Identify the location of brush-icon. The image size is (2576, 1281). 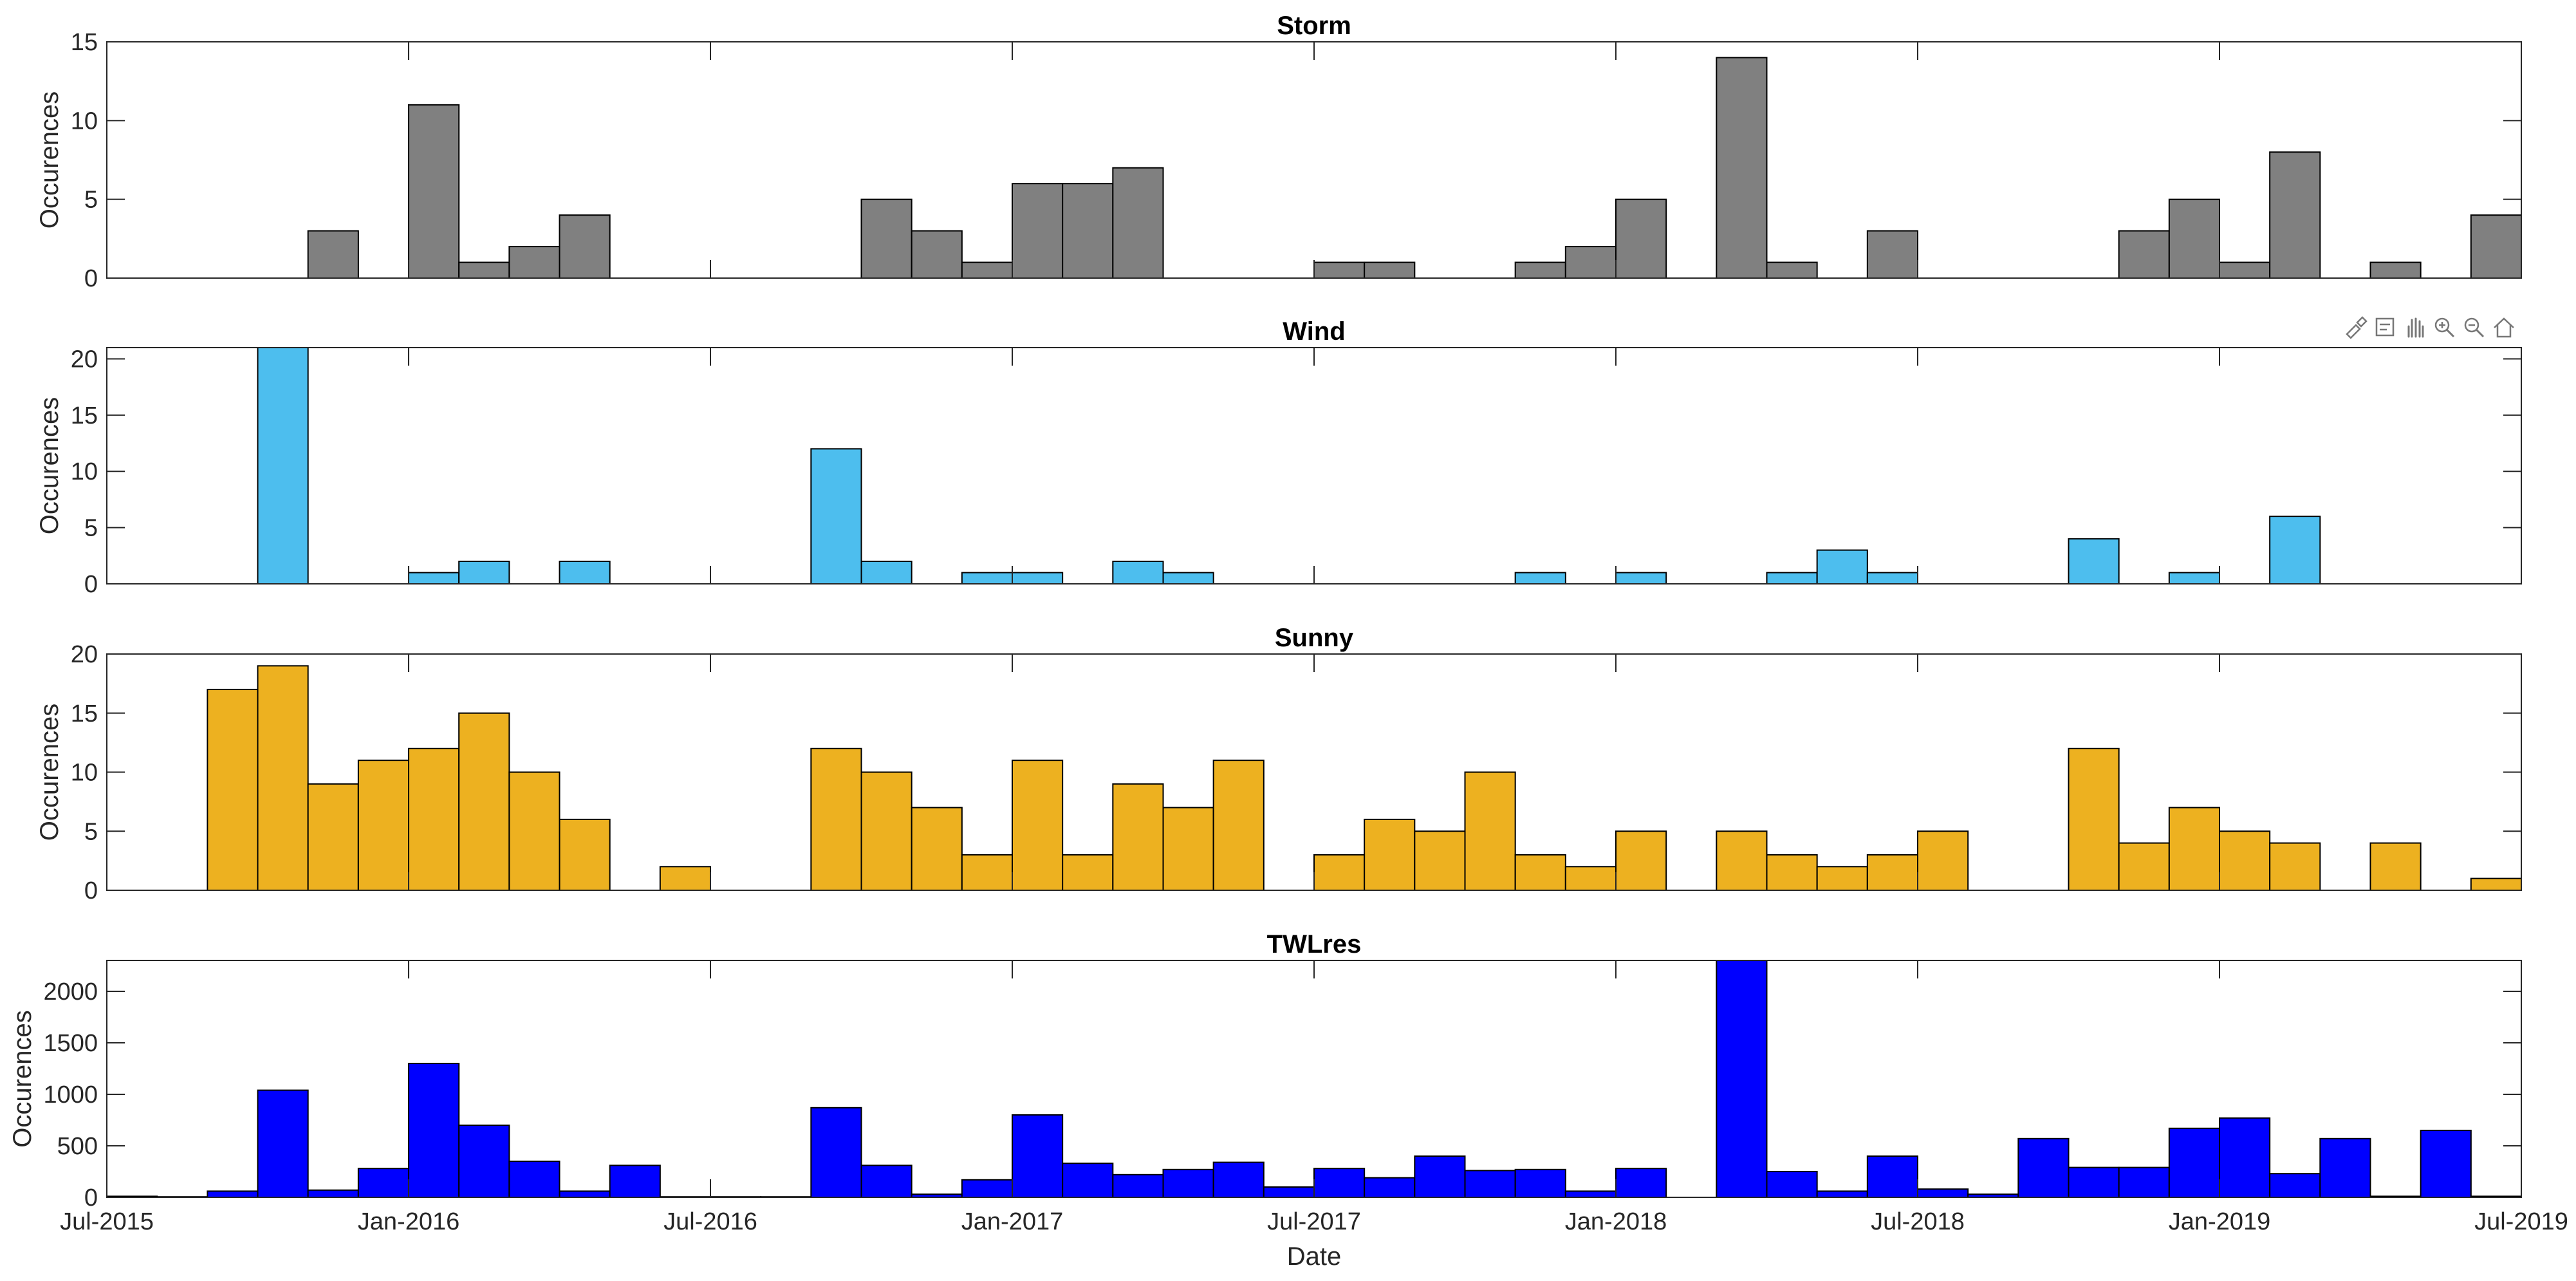
(2355, 327).